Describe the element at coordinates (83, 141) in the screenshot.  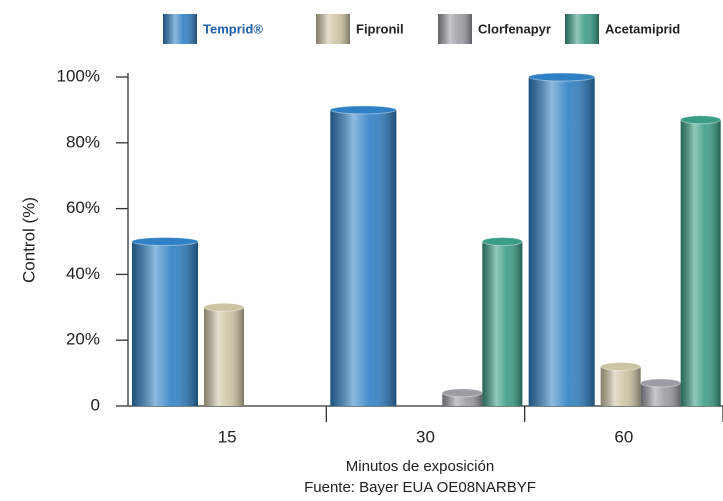
I see `y-tick-label: 80%` at that location.